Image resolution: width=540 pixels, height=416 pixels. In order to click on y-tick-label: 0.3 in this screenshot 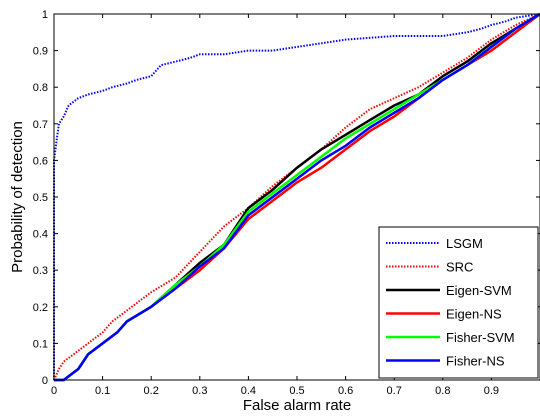, I will do `click(40, 271)`.